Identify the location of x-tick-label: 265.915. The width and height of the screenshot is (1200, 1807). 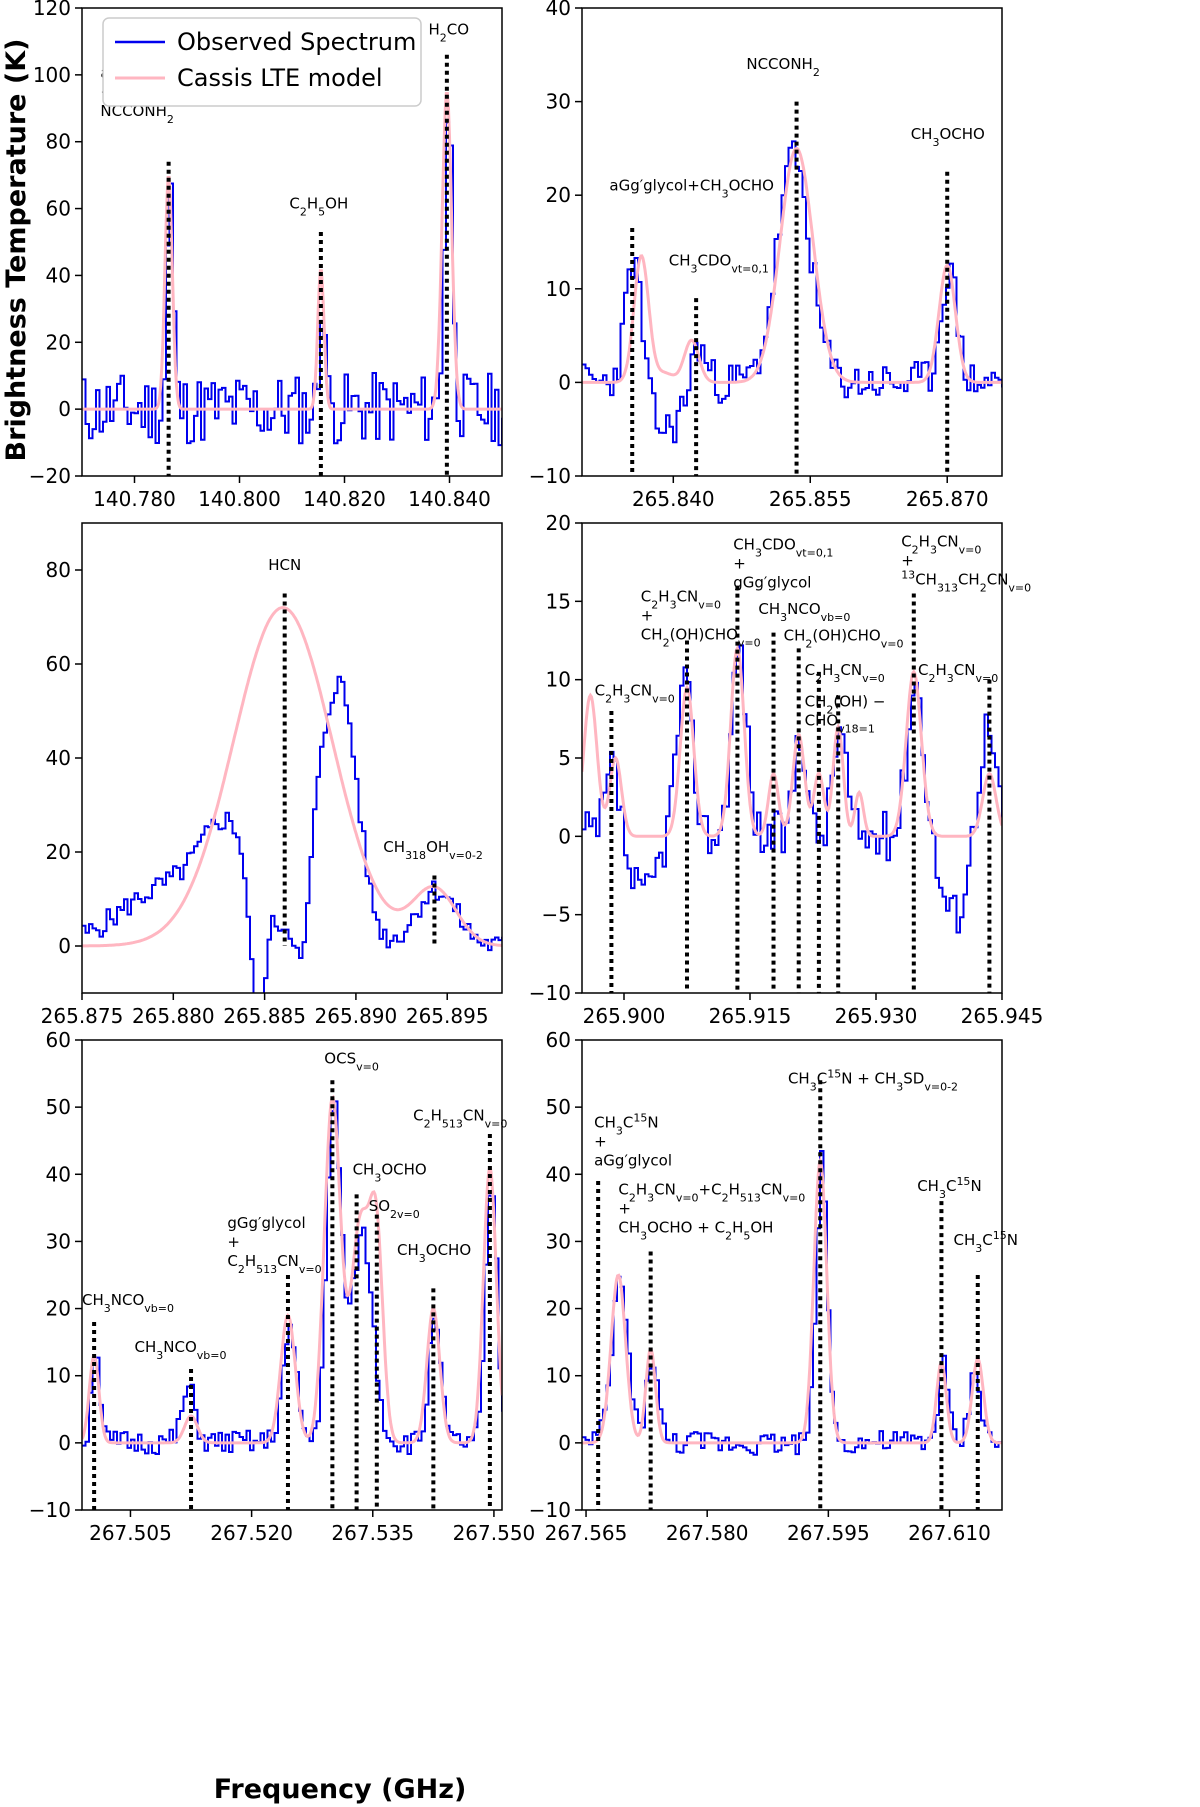
(750, 1016).